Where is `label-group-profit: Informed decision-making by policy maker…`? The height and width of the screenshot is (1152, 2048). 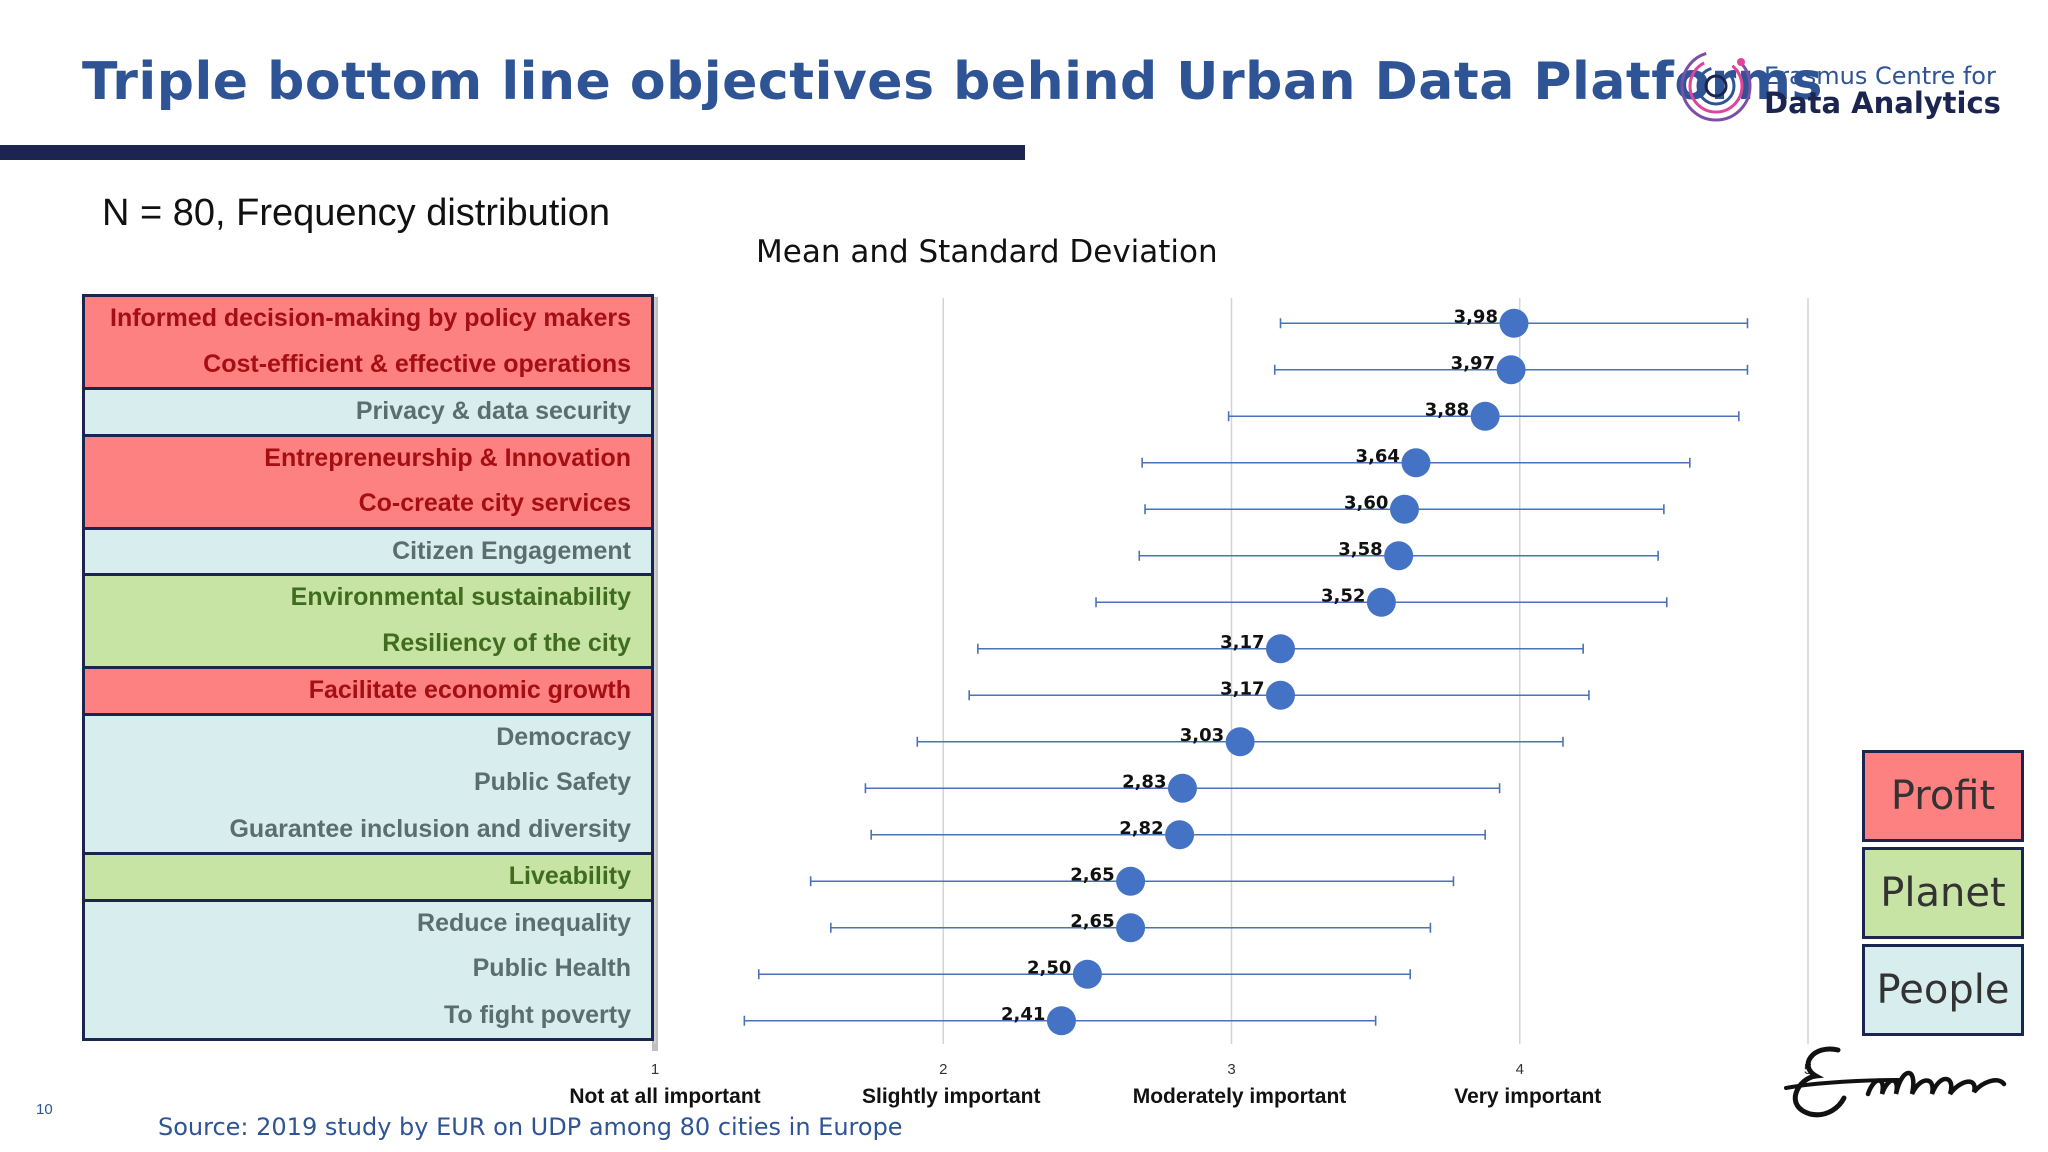 label-group-profit: Informed decision-making by policy maker… is located at coordinates (368, 342).